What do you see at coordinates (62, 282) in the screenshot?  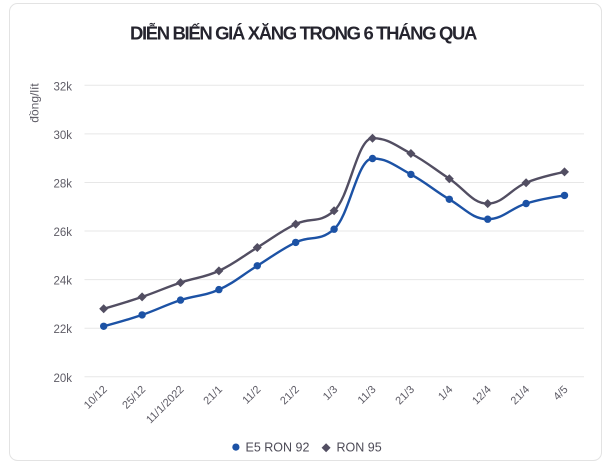 I see `svg-text: 24k` at bounding box center [62, 282].